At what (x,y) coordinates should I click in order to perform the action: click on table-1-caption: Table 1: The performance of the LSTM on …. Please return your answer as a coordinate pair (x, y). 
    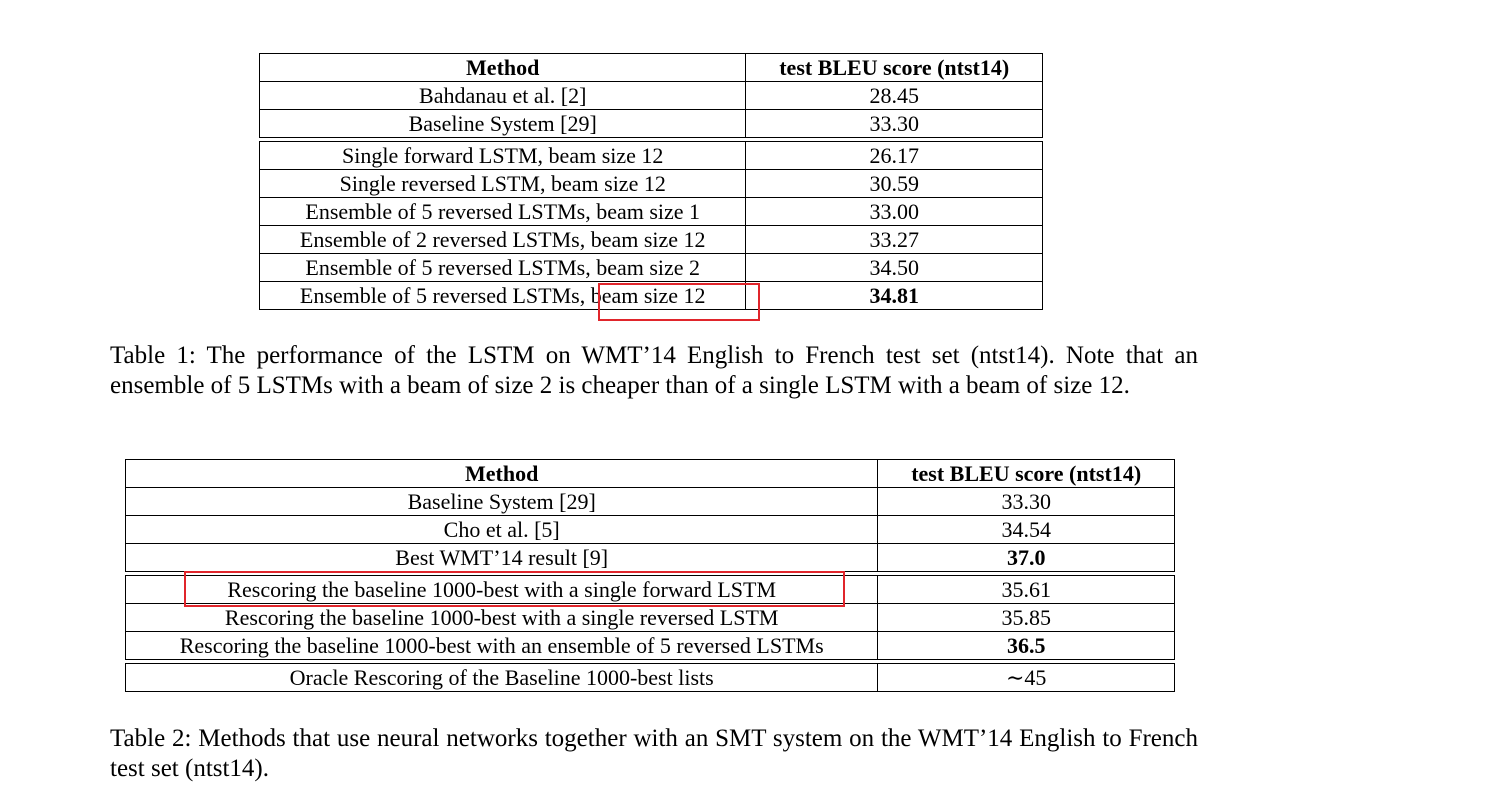
    Looking at the image, I should click on (654, 370).